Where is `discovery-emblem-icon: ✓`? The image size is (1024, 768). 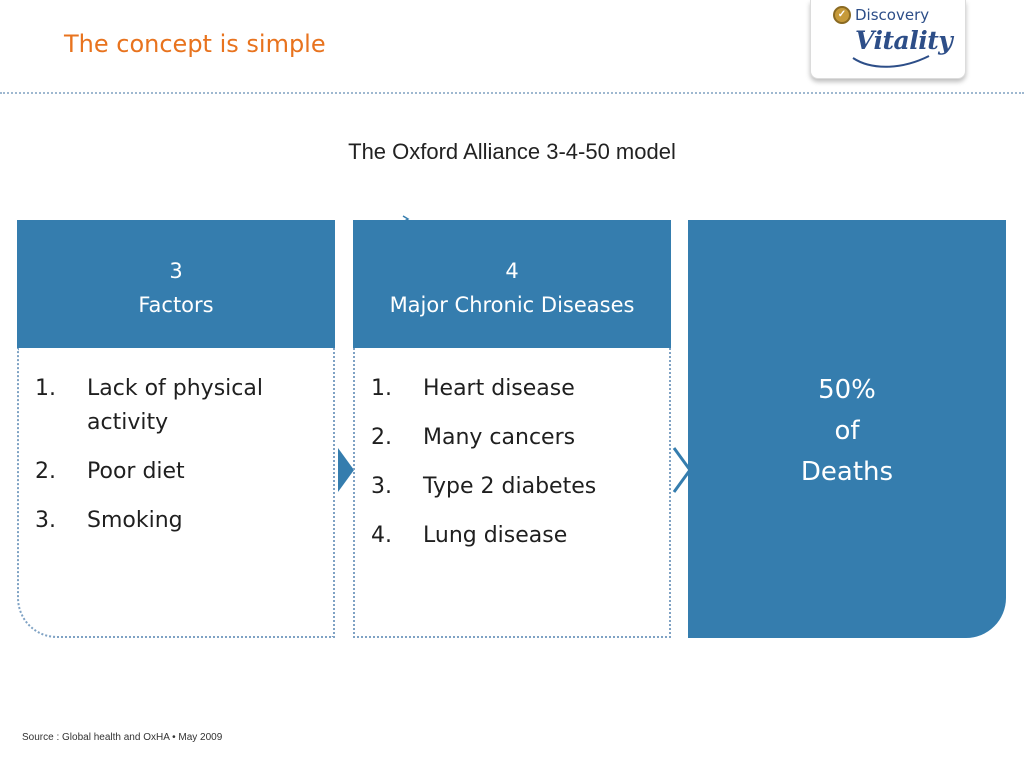 discovery-emblem-icon: ✓ is located at coordinates (842, 15).